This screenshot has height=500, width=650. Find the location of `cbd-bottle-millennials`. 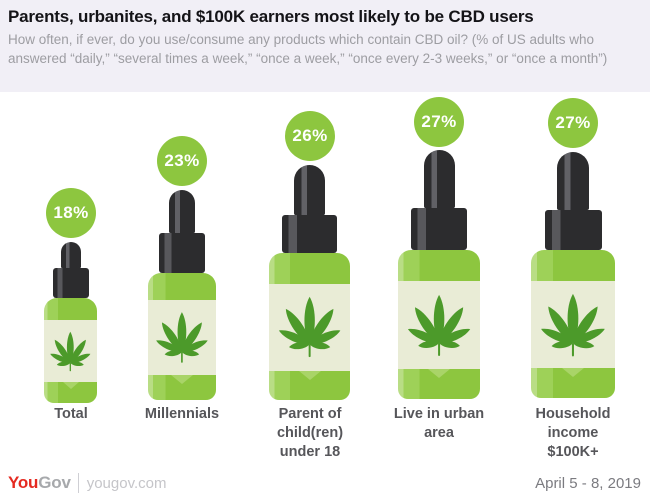

cbd-bottle-millennials is located at coordinates (182, 295).